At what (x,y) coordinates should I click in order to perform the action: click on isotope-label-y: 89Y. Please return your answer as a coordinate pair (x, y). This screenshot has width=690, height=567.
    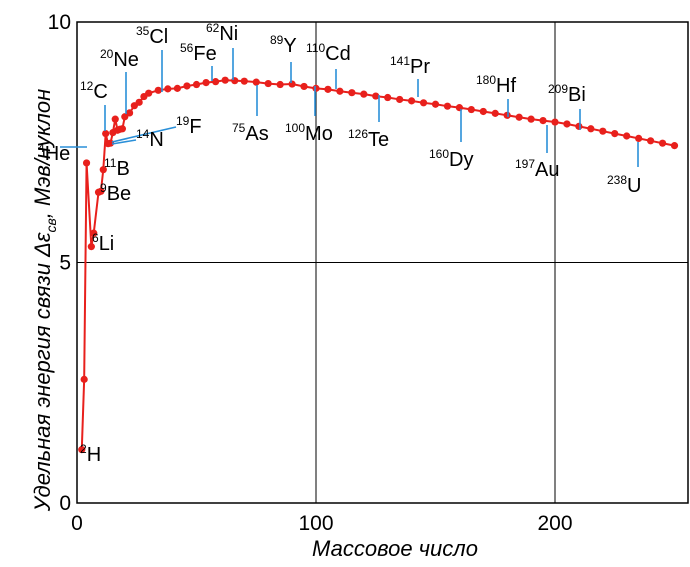
    Looking at the image, I should click on (283, 45).